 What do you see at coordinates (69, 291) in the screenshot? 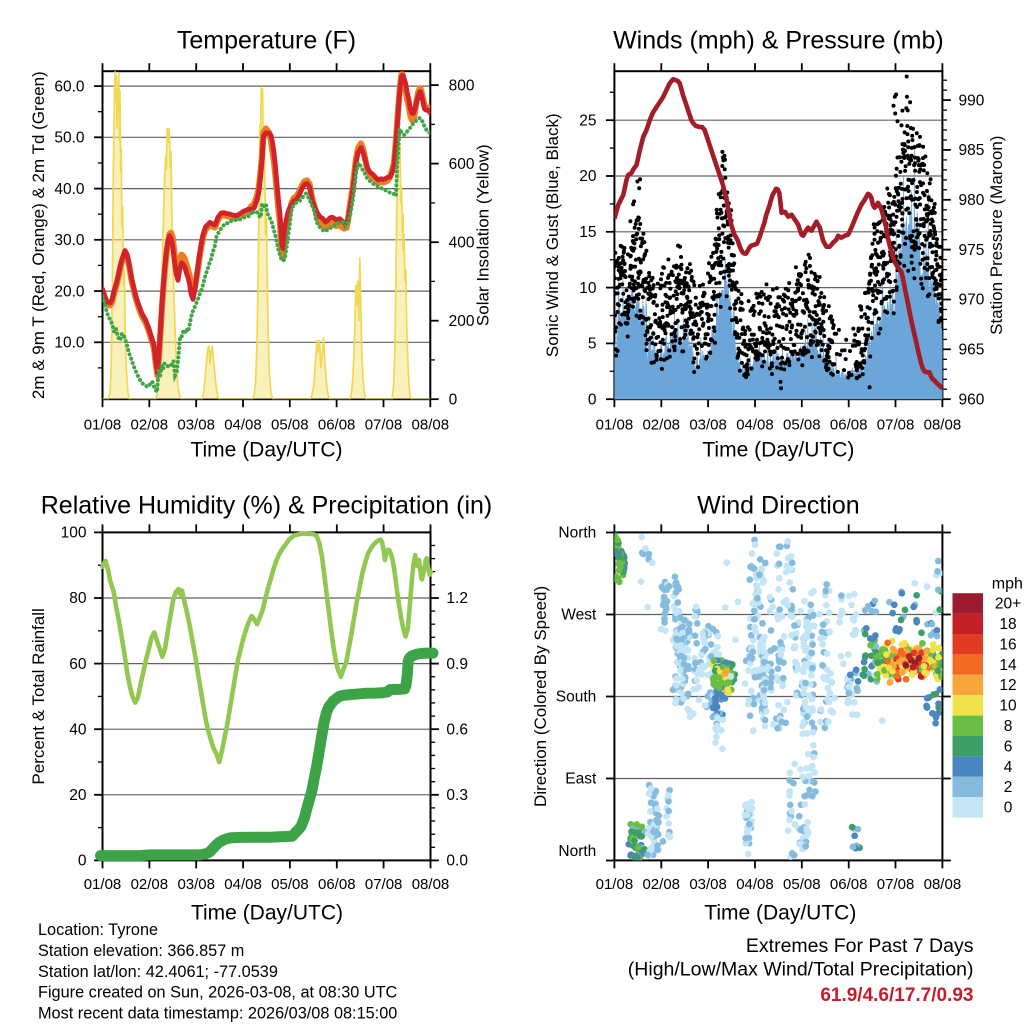
I see `svg-text: 20.0` at bounding box center [69, 291].